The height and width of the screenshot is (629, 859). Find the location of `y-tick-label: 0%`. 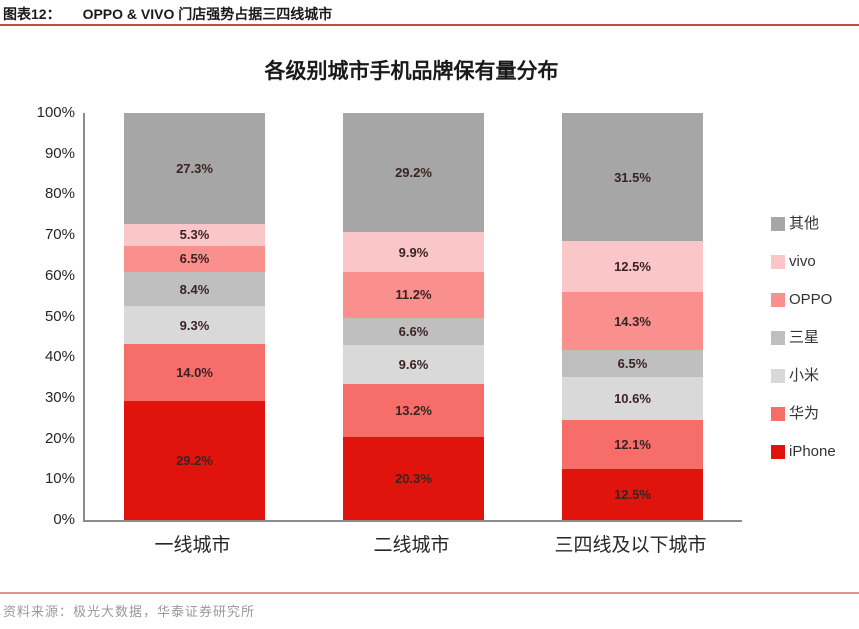

y-tick-label: 0% is located at coordinates (64, 519).